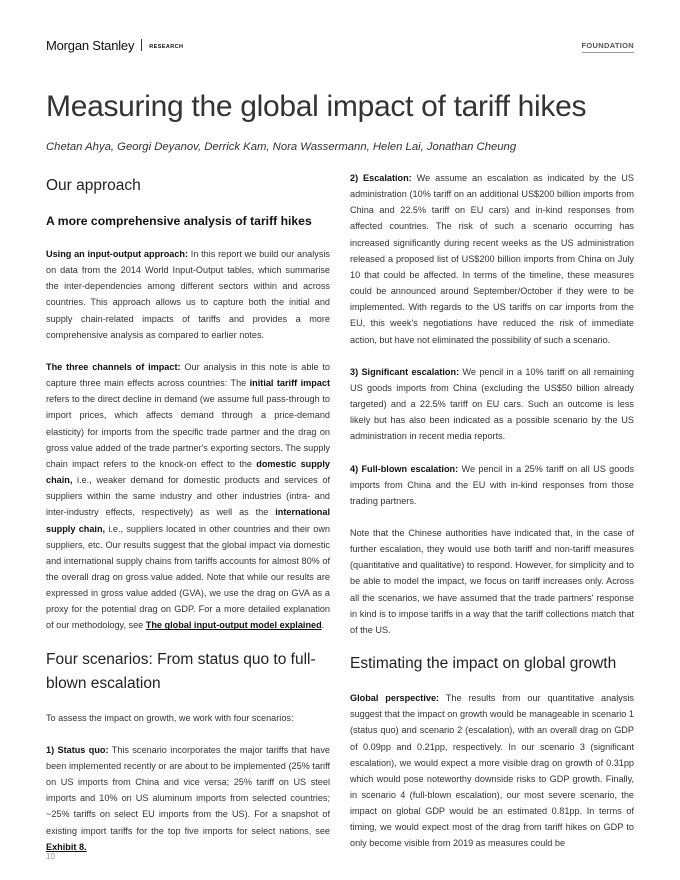 Image resolution: width=680 pixels, height=880 pixels. What do you see at coordinates (188, 472) in the screenshot?
I see `term-domestic-supply-chain: domestic supply chain,` at bounding box center [188, 472].